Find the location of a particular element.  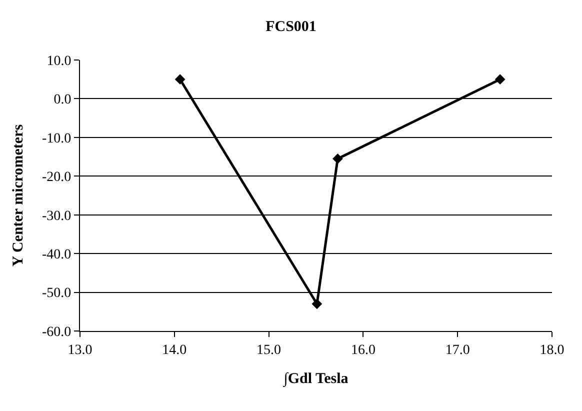

y-tick-label: 0.0 is located at coordinates (63, 100).